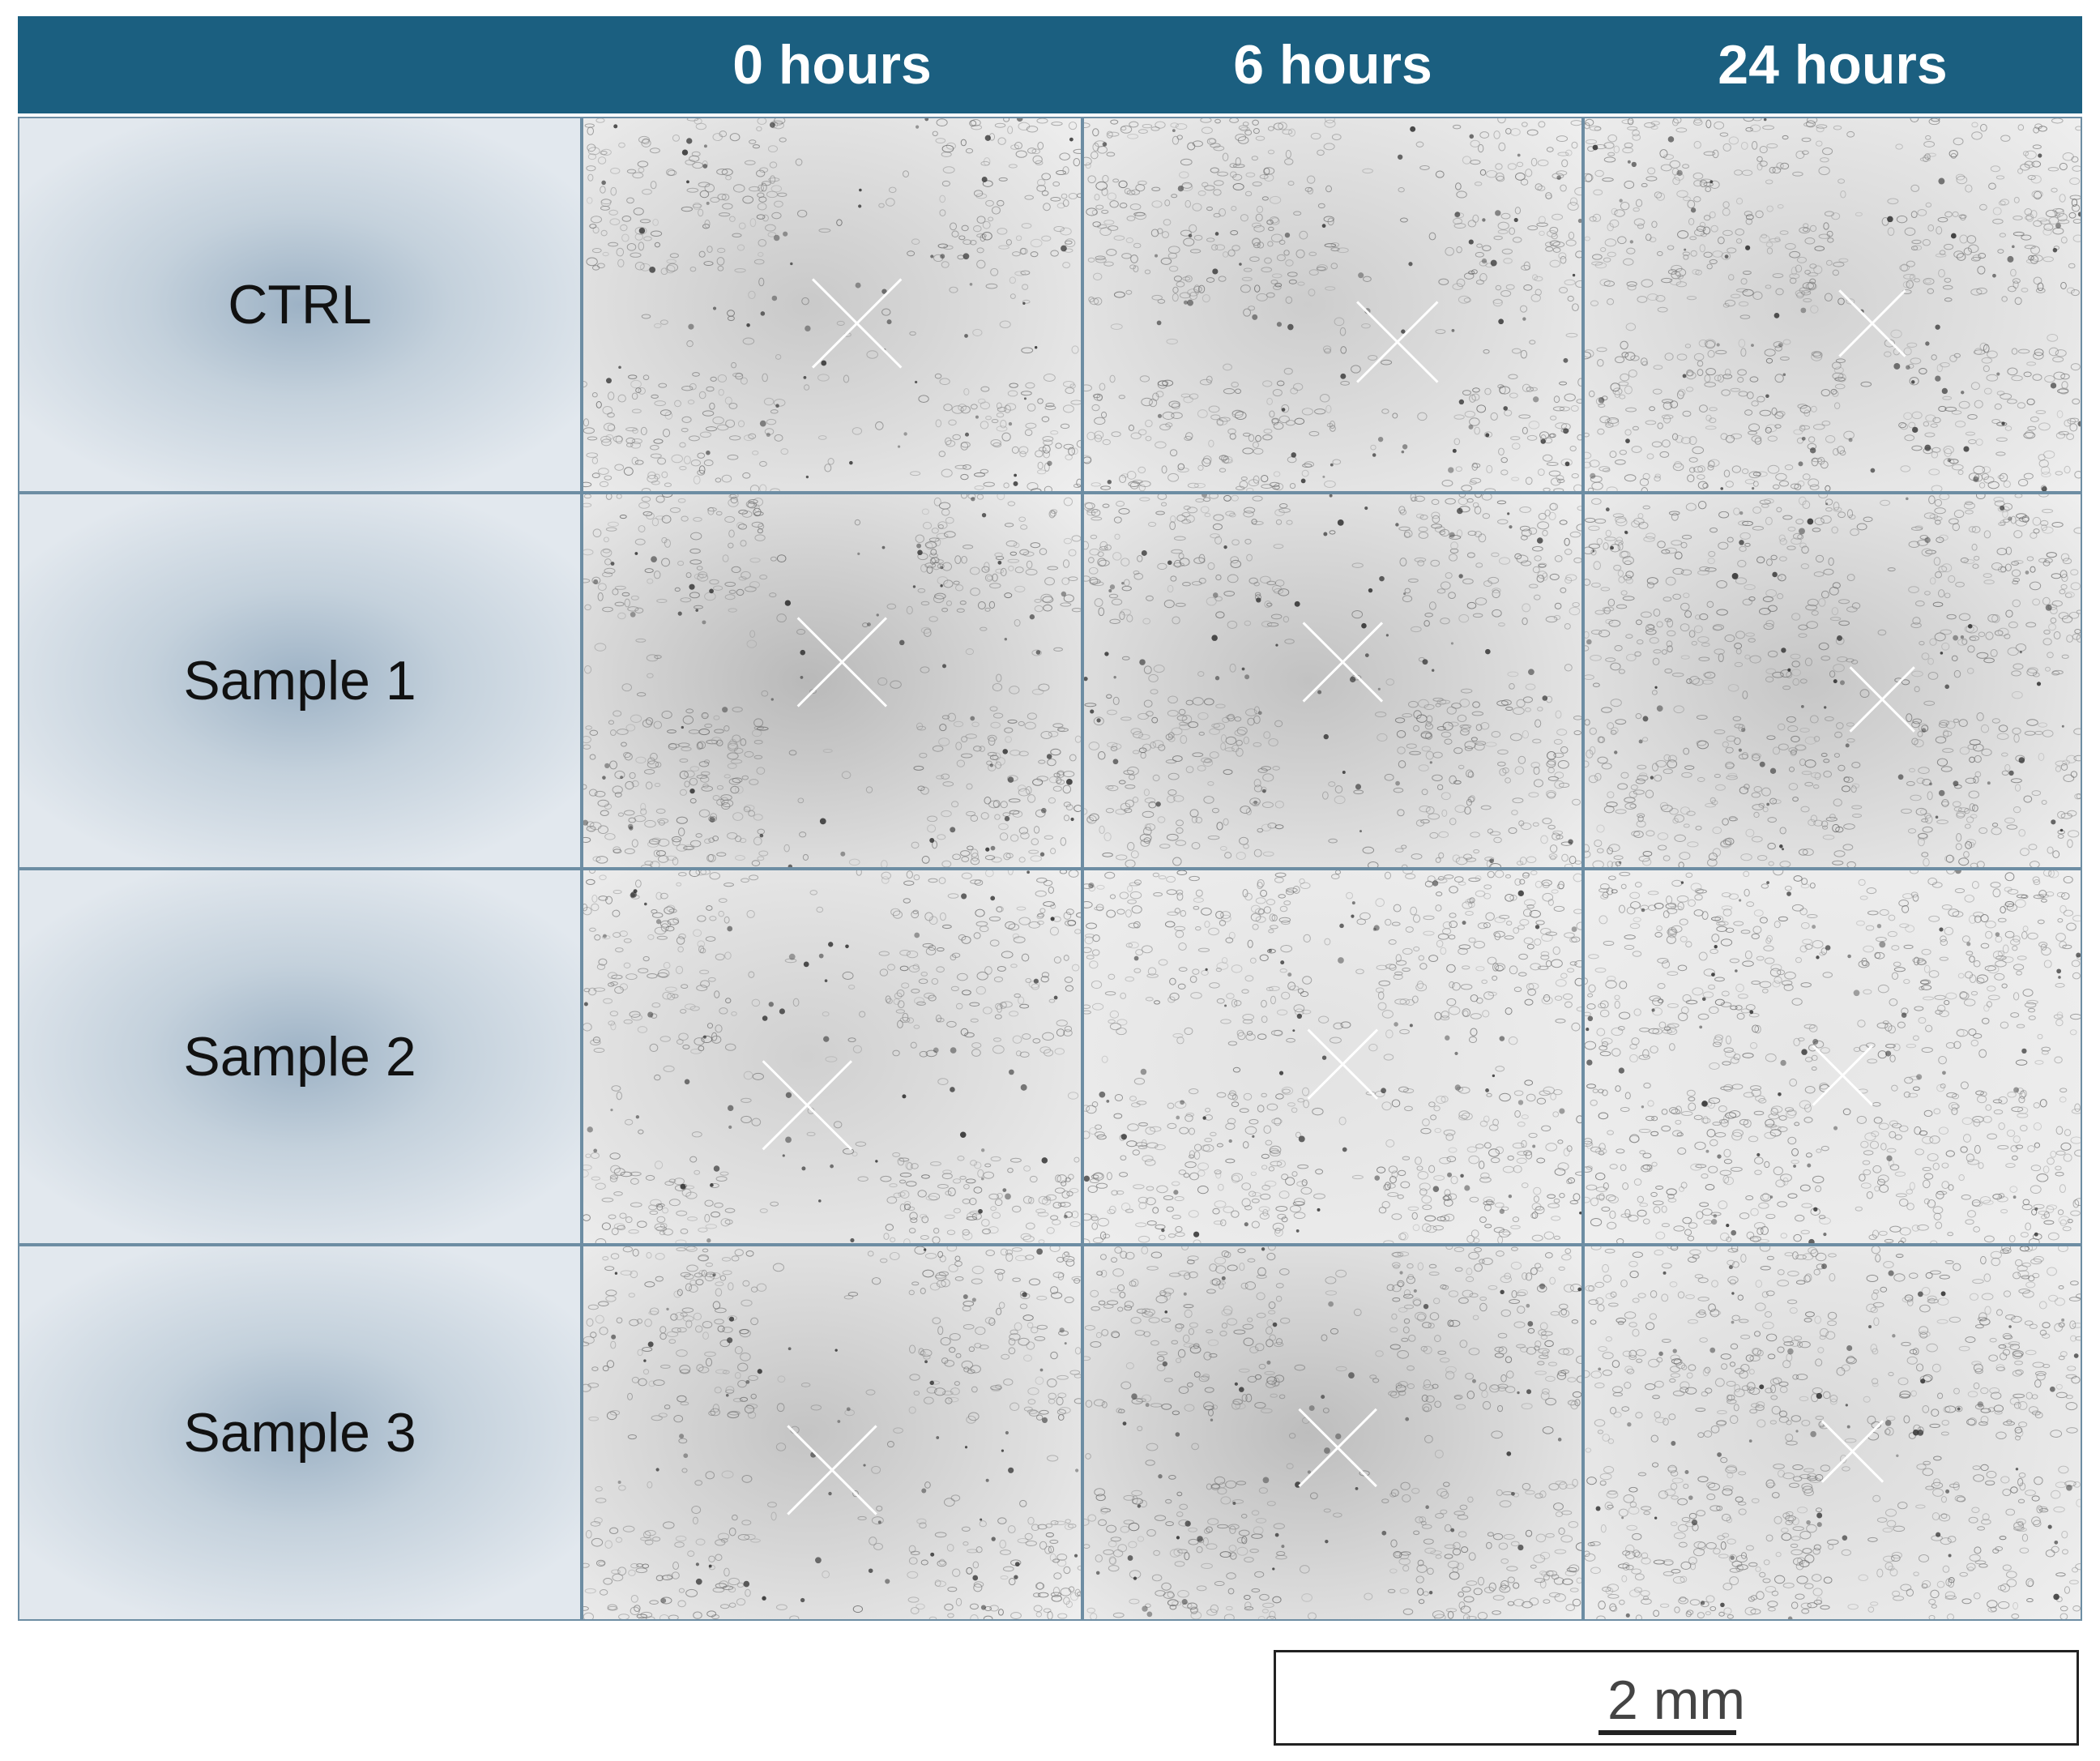 This screenshot has height=1761, width=2100. I want to click on row-label-text: Sample 2, so click(299, 1057).